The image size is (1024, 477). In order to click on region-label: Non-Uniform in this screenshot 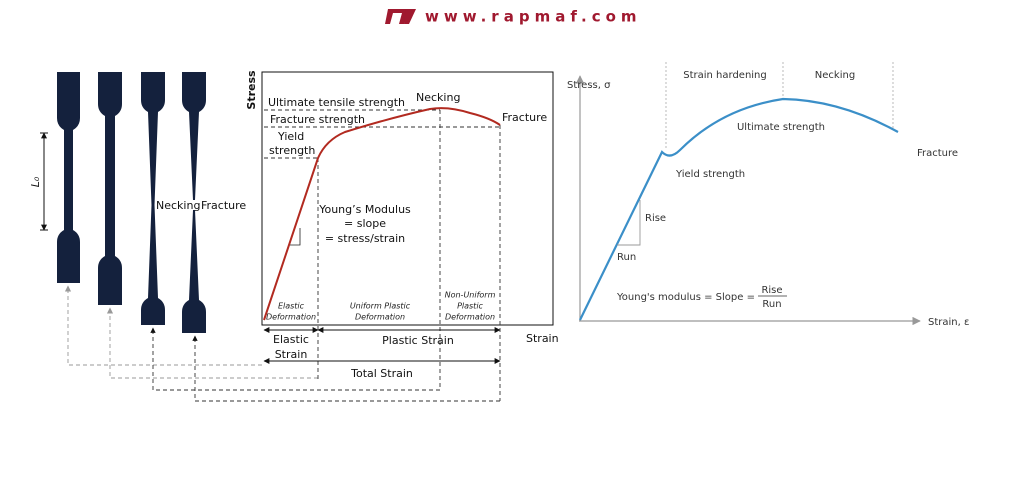, I will do `click(470, 295)`.